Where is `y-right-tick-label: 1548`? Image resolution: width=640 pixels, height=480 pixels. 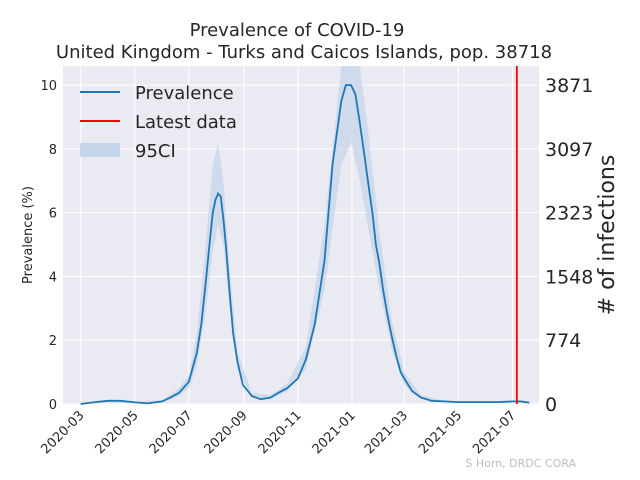
y-right-tick-label: 1548 is located at coordinates (569, 277).